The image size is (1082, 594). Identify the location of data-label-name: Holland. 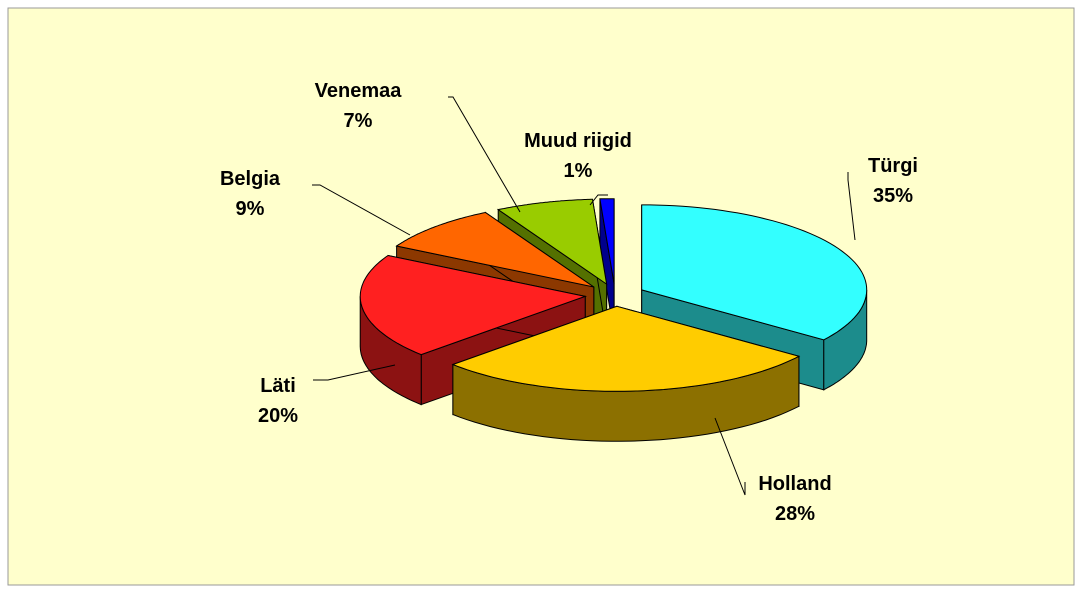
(794, 484).